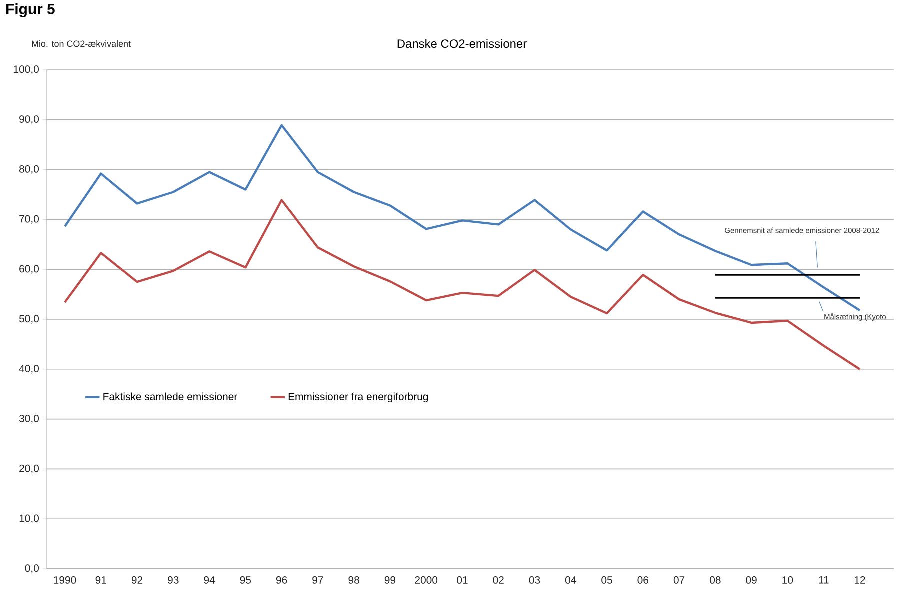  What do you see at coordinates (390, 580) in the screenshot?
I see `x-tick-label: 99` at bounding box center [390, 580].